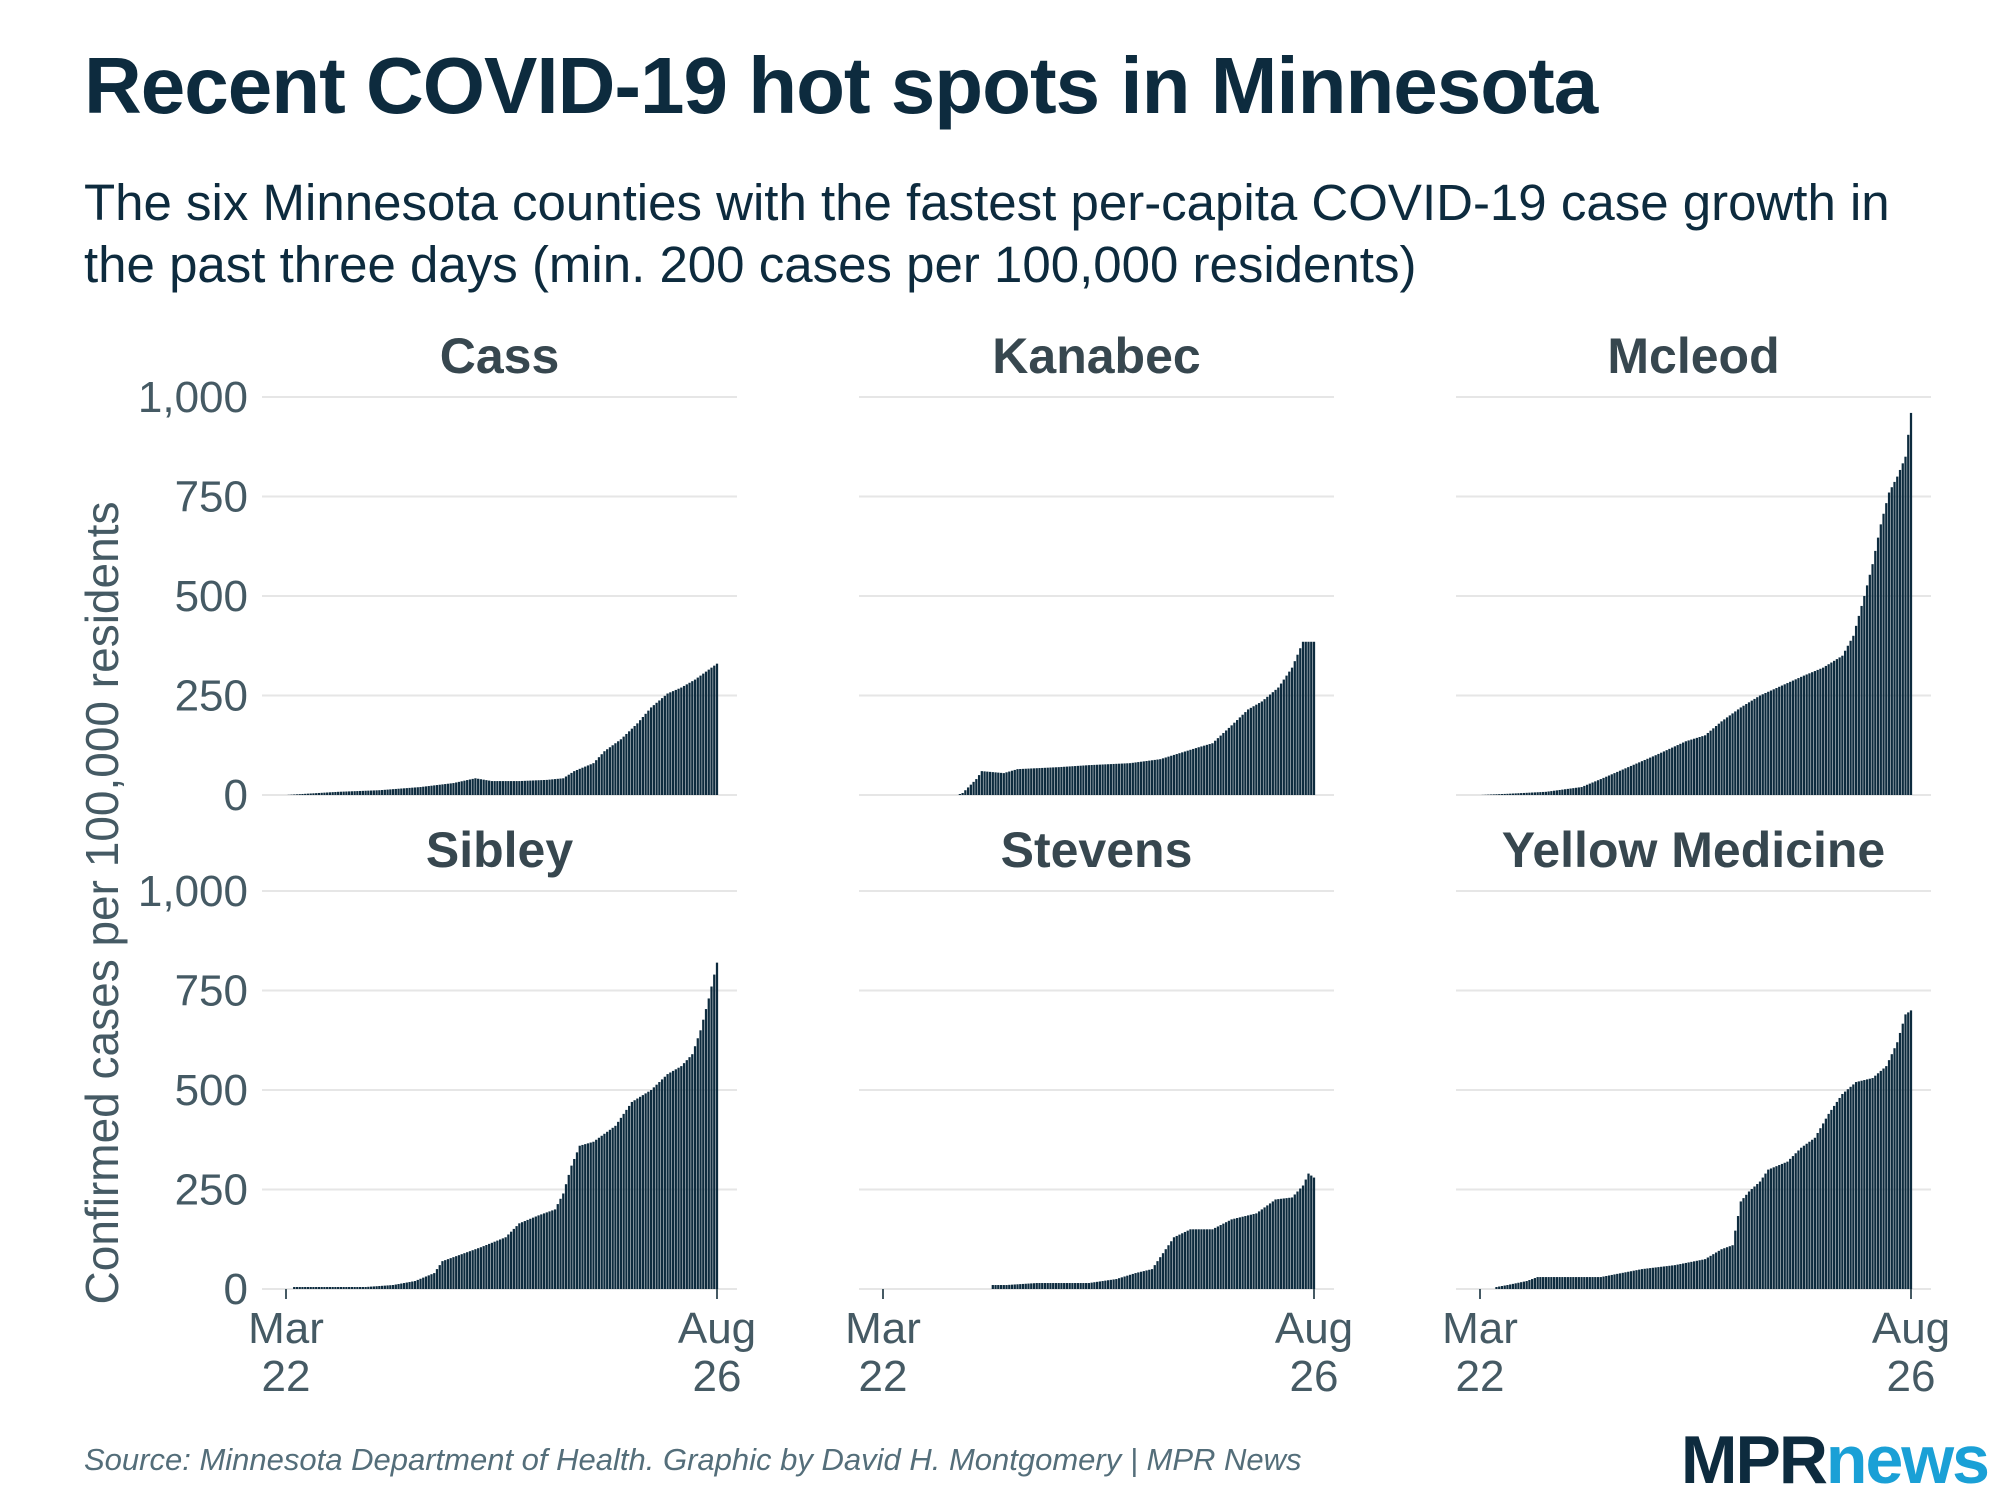  What do you see at coordinates (193, 891) in the screenshot?
I see `y-tick-label: 1,000` at bounding box center [193, 891].